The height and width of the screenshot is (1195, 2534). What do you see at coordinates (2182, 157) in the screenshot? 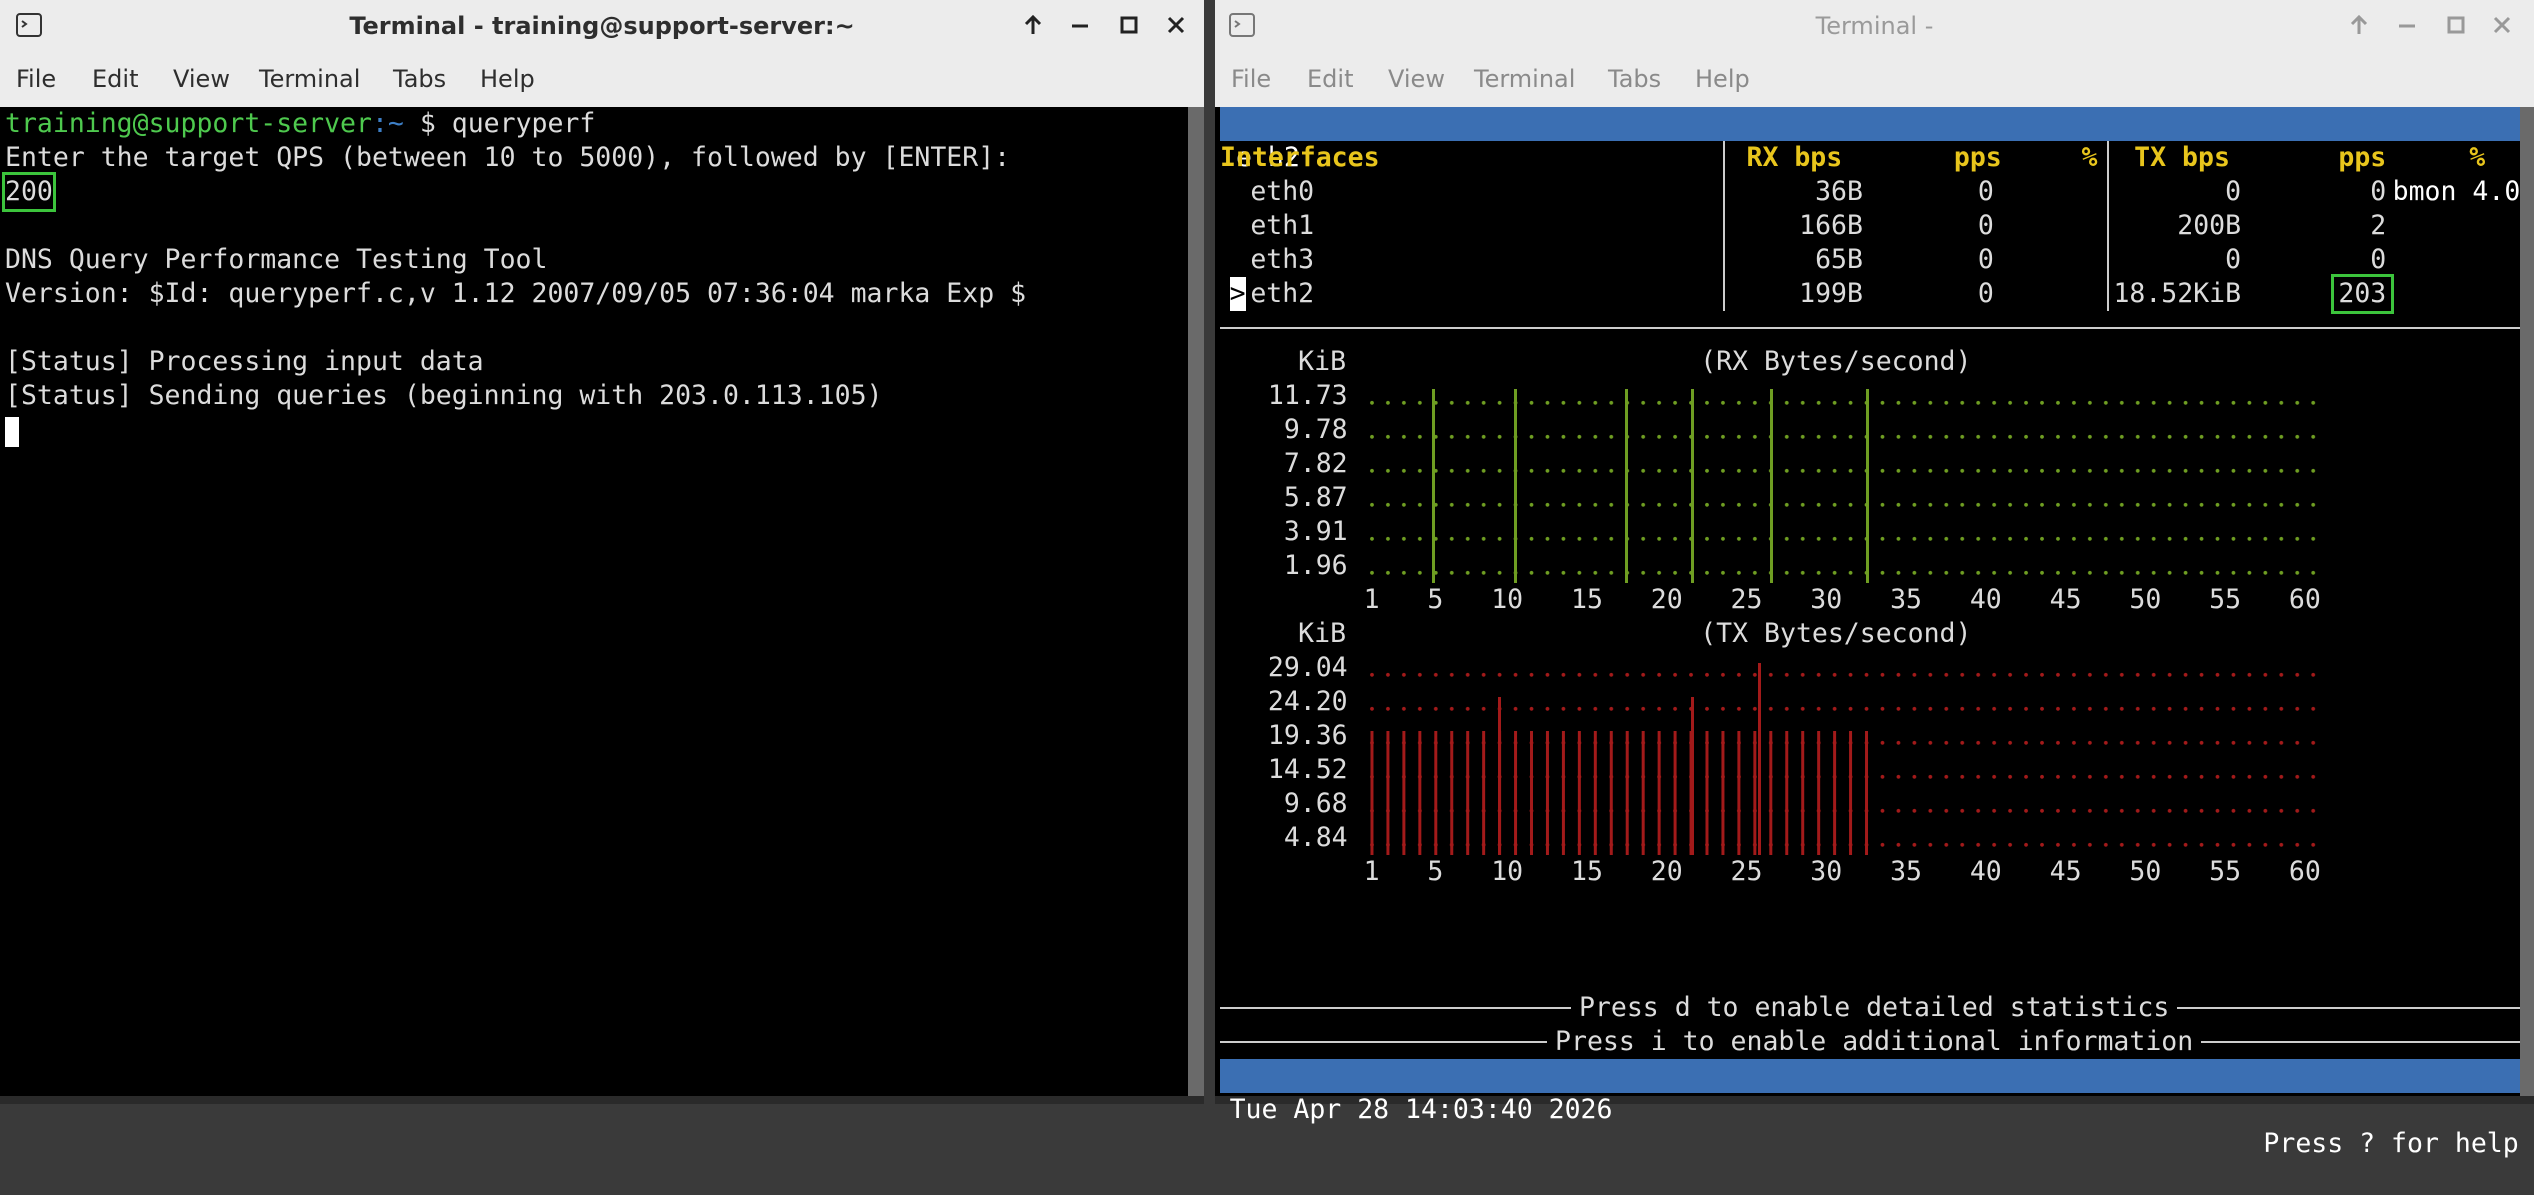
I see `column-header: TX bps` at bounding box center [2182, 157].